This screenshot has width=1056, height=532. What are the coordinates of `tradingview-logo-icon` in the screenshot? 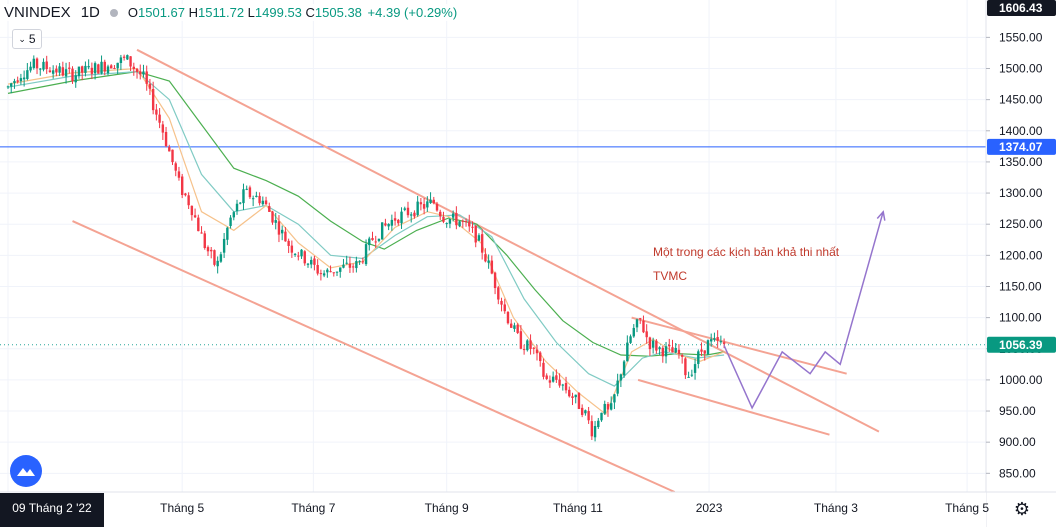 It's located at (26, 471).